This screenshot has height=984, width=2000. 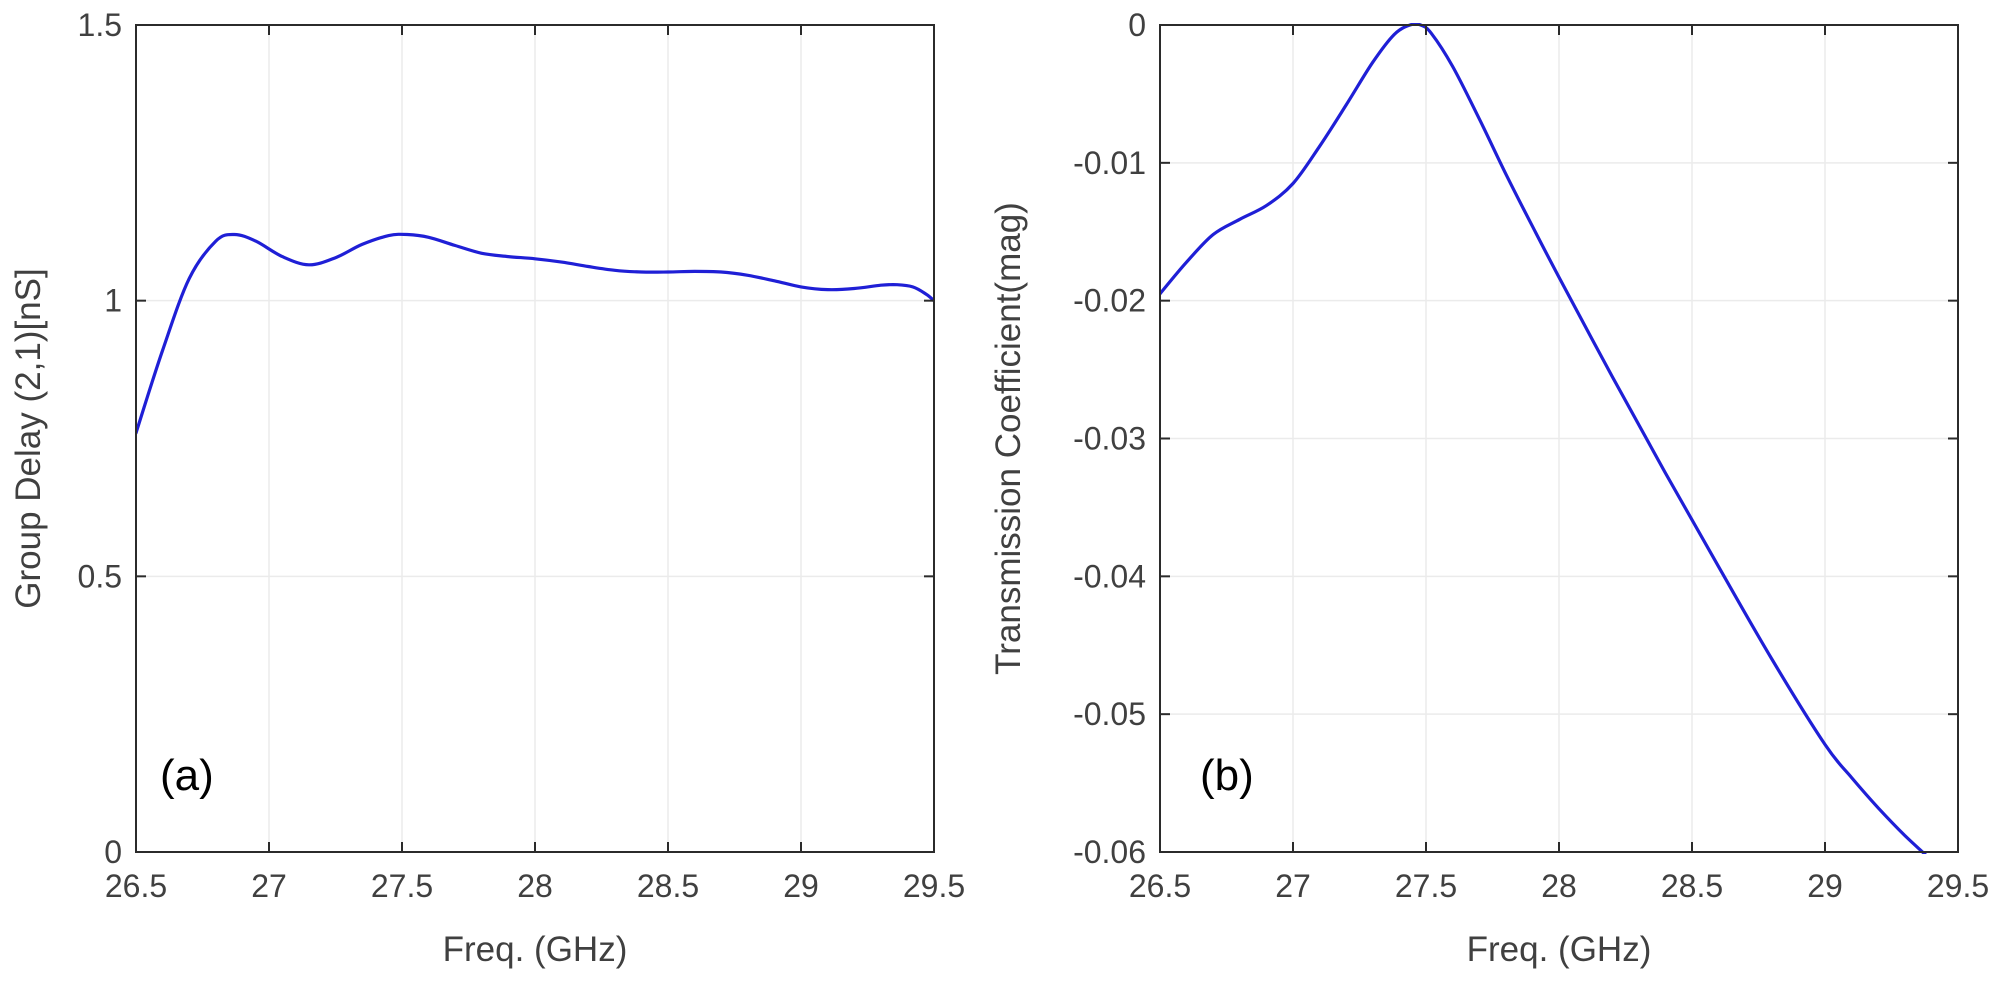 I want to click on y-tick-label: -0.01, so click(x=1109, y=163).